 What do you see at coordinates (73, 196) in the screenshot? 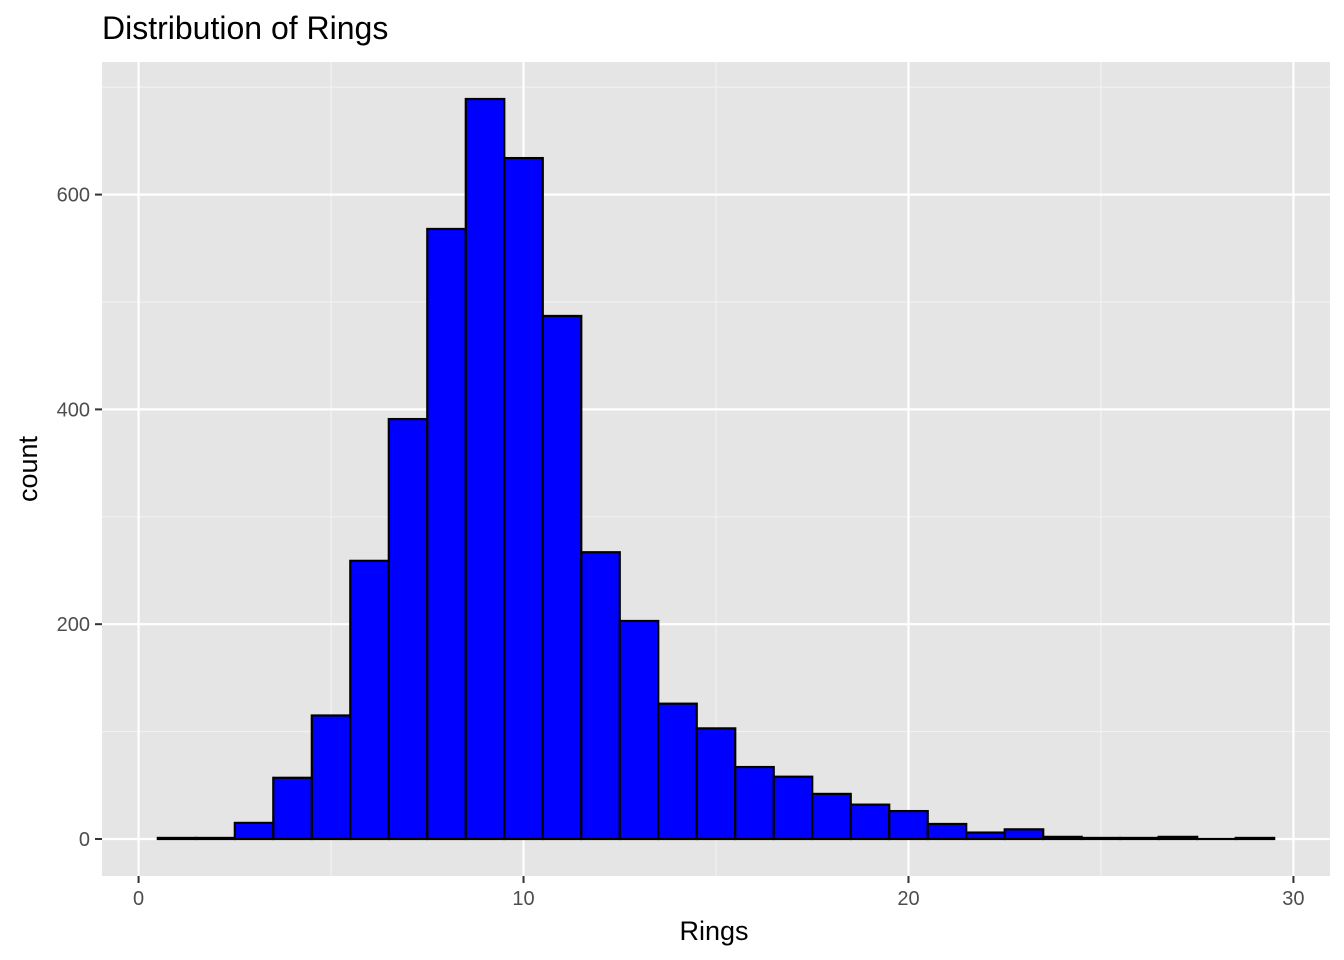
I see `y-tick-label: 600` at bounding box center [73, 196].